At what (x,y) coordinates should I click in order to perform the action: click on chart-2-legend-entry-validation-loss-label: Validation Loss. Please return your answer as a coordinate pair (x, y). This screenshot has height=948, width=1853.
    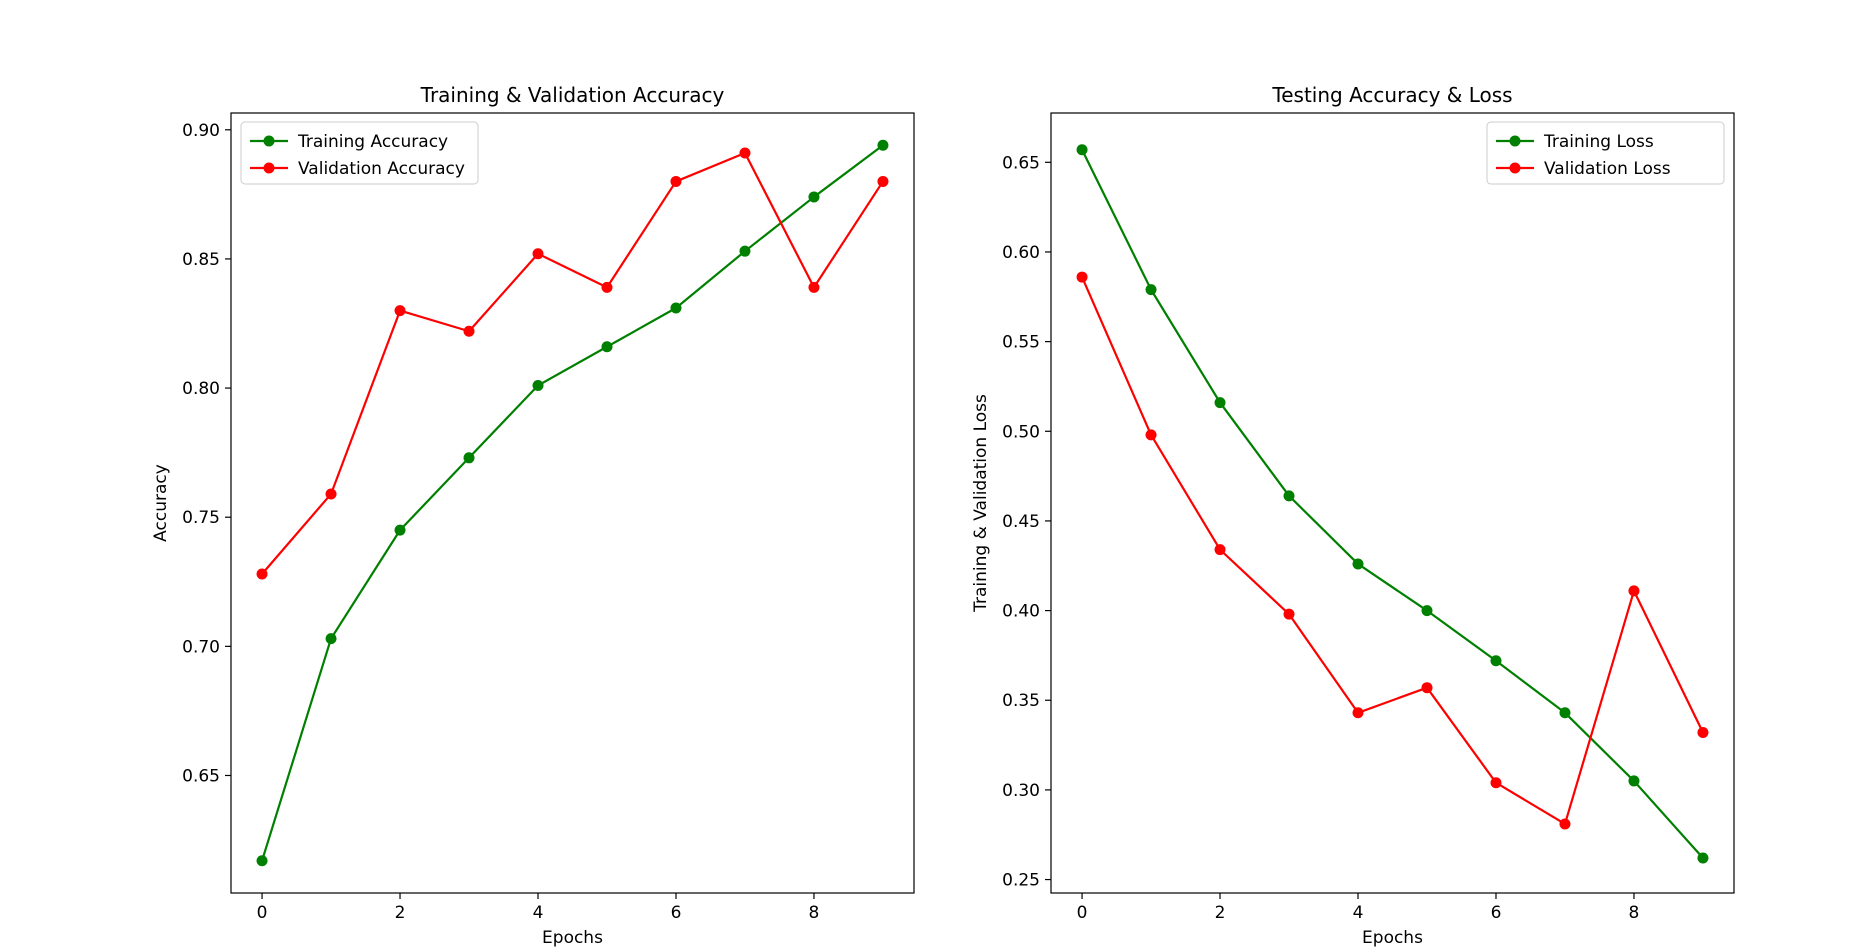
    Looking at the image, I should click on (1607, 169).